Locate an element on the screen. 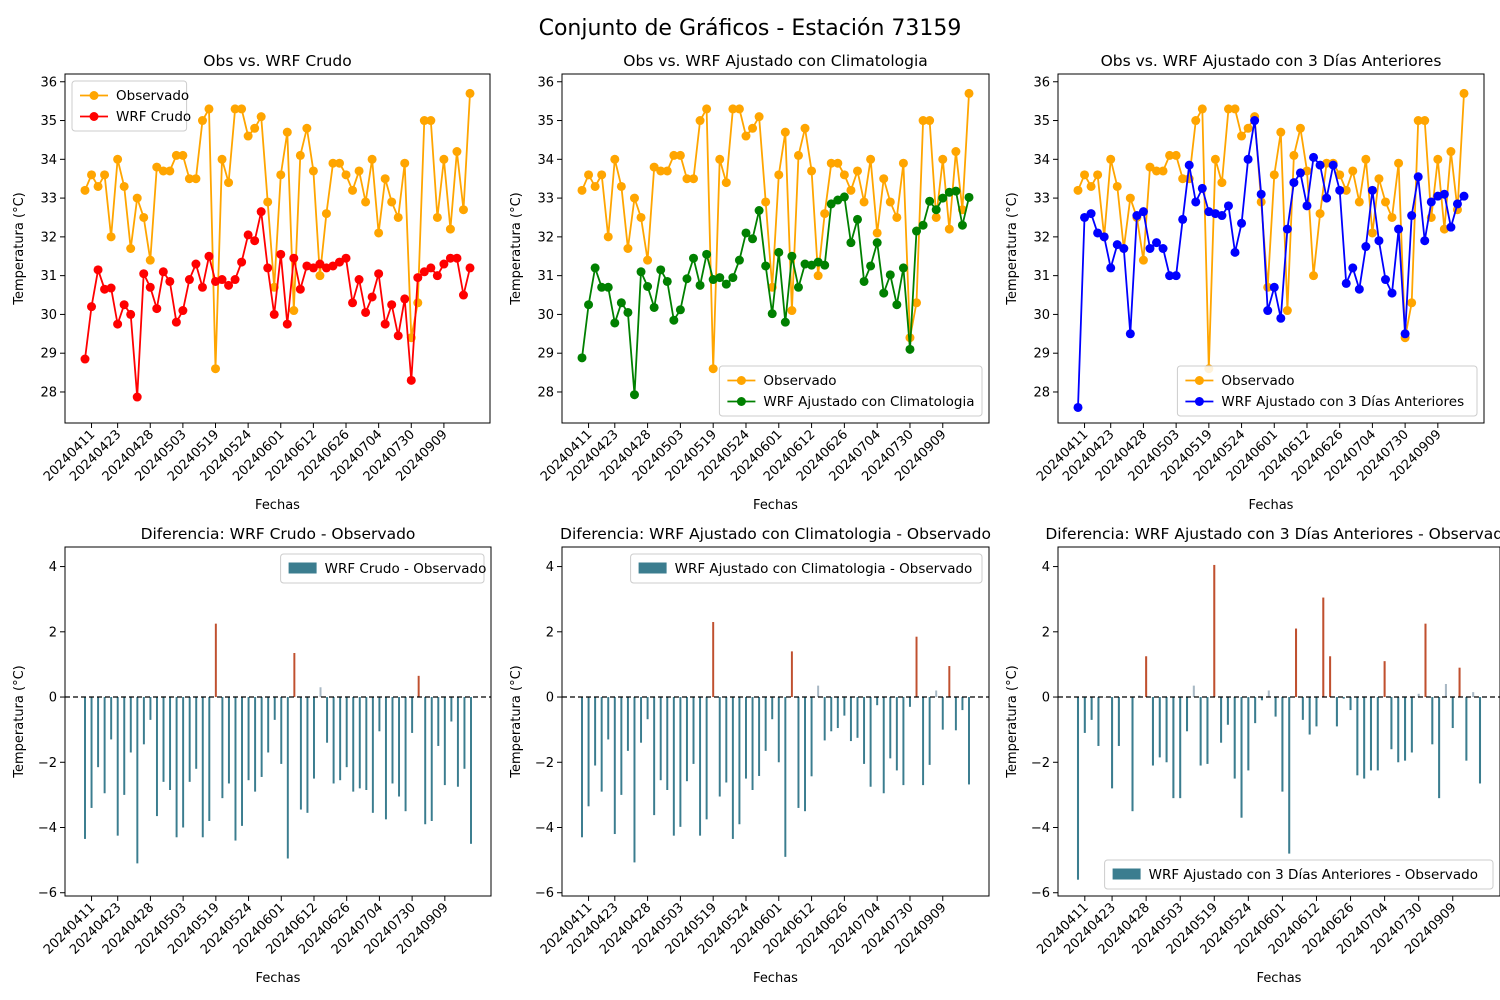  chart-title: Obs vs. WRF Ajustado con Climatologia is located at coordinates (775, 61).